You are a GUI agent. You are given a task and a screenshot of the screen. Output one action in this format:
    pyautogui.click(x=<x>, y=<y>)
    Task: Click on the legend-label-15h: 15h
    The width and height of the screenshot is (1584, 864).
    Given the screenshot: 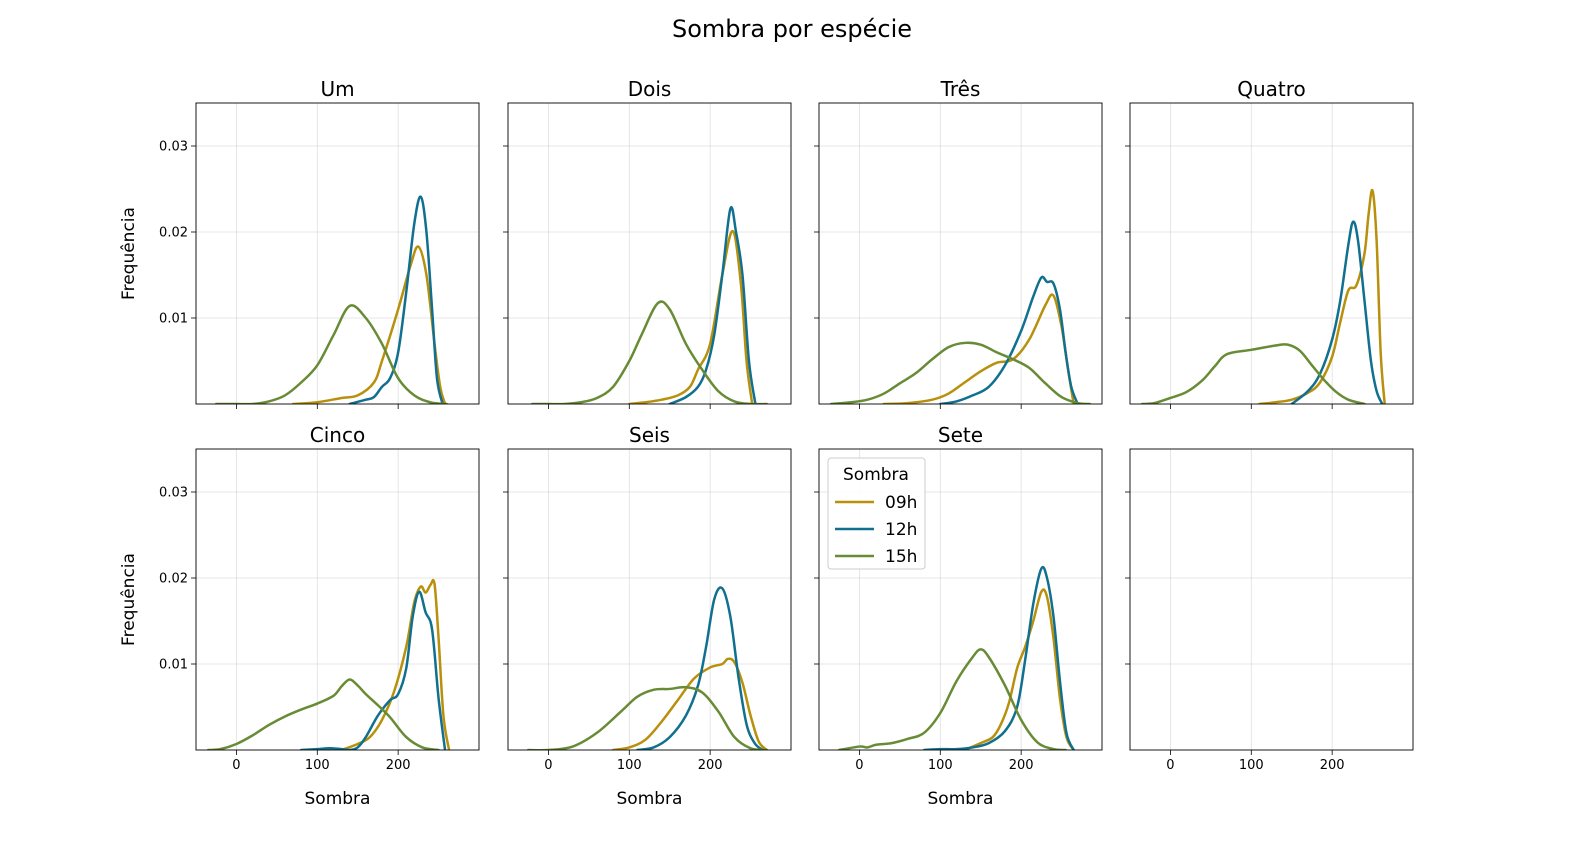 What is the action you would take?
    pyautogui.click(x=901, y=557)
    